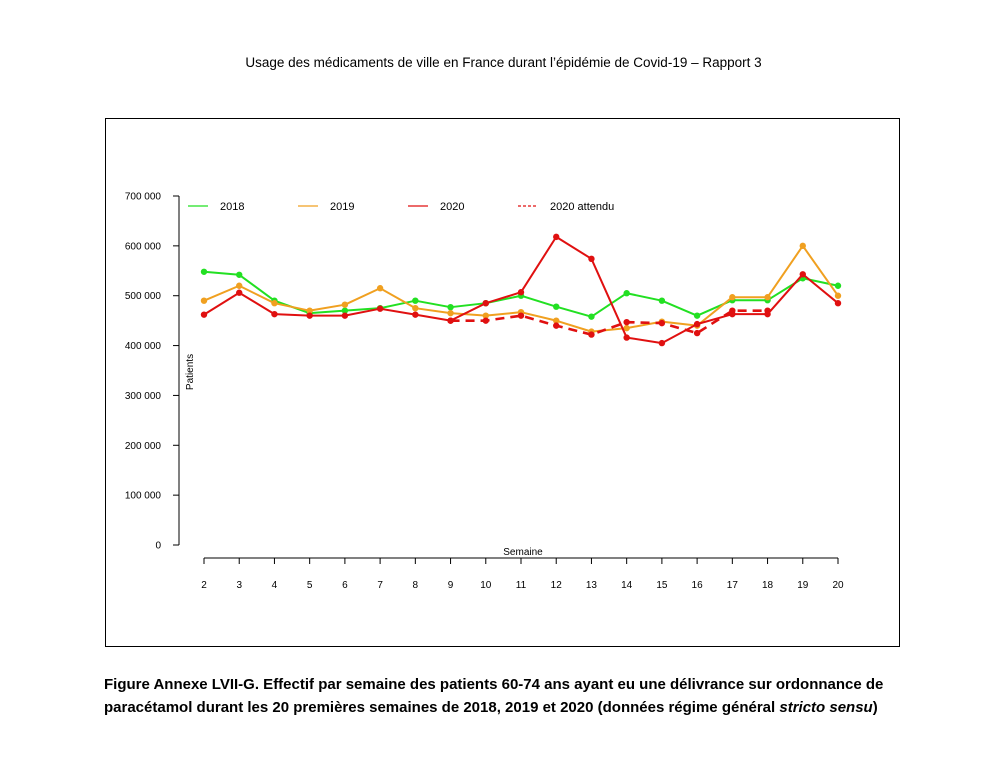 The height and width of the screenshot is (775, 1007). I want to click on legend: 2018 2019 2020 2020 attendu, so click(401, 207).